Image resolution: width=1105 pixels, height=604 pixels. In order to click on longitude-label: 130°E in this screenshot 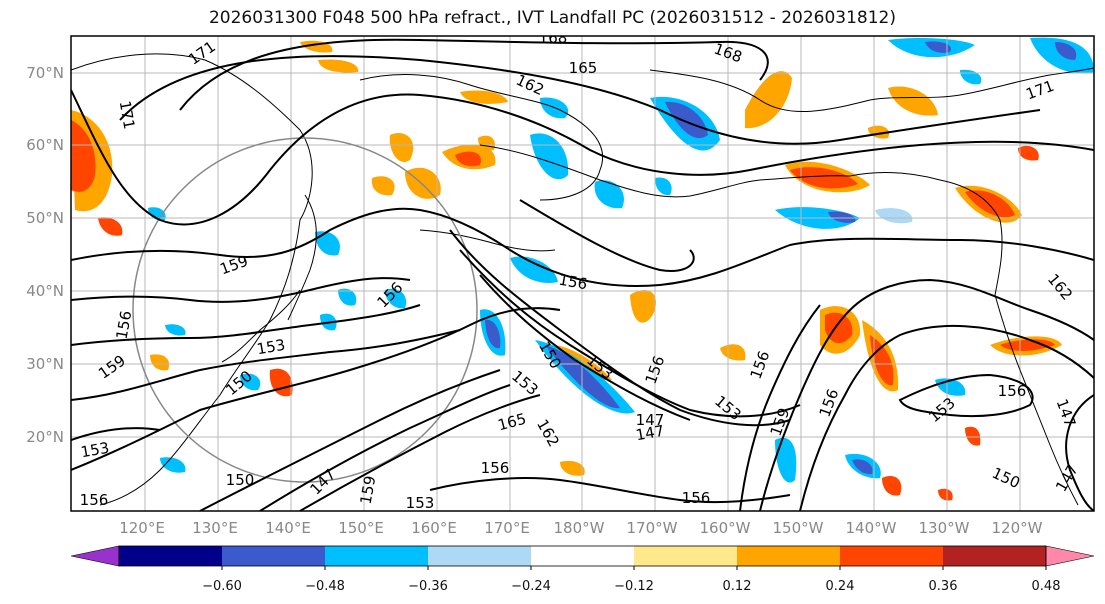, I will do `click(215, 528)`.